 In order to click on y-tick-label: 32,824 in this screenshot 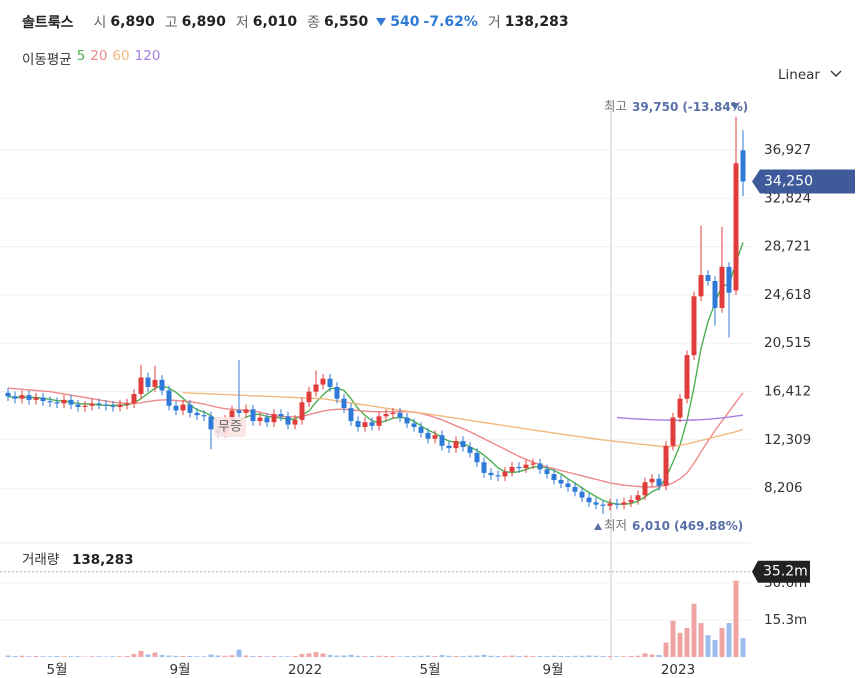, I will do `click(787, 198)`.